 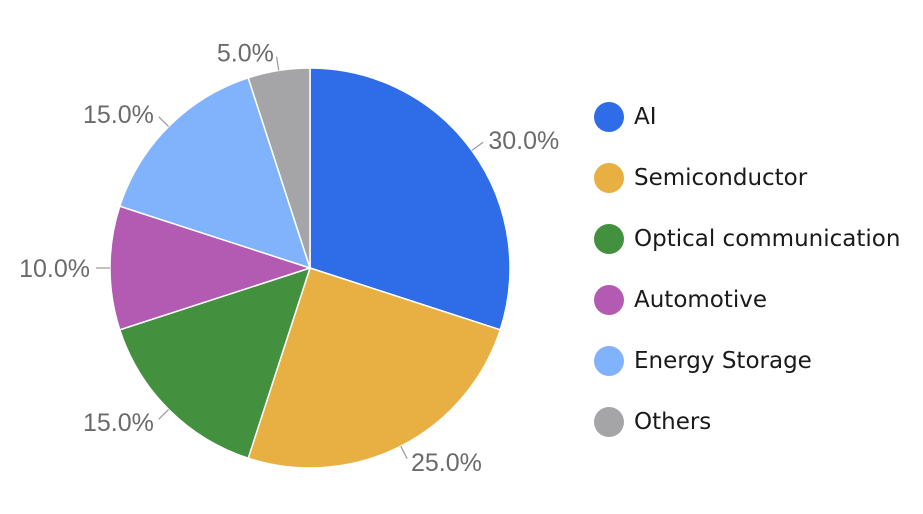 What do you see at coordinates (215, 363) in the screenshot?
I see `pie-slice-optical-communication` at bounding box center [215, 363].